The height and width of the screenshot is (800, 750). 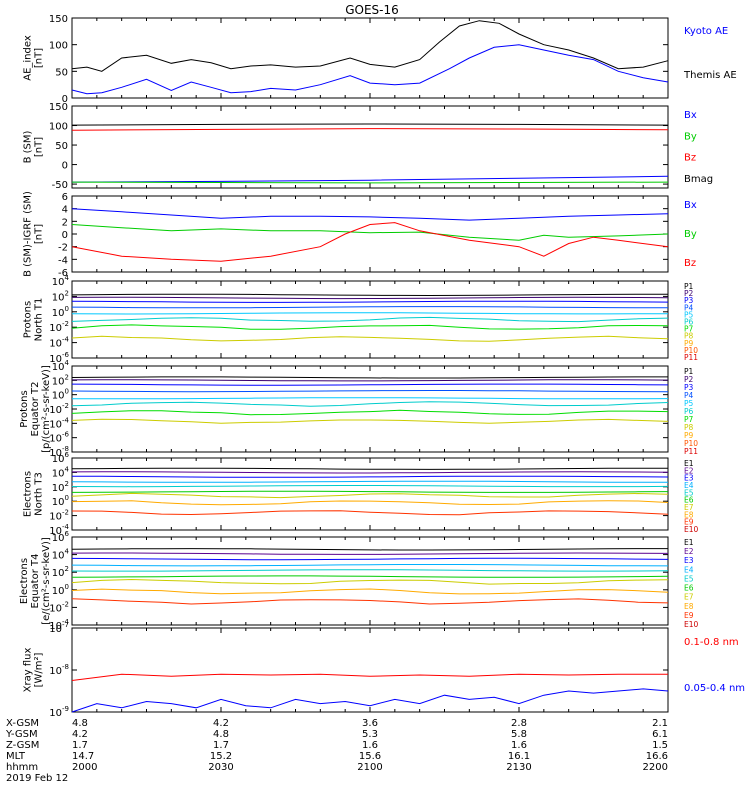 What do you see at coordinates (689, 578) in the screenshot?
I see `legend-e5: E5` at bounding box center [689, 578].